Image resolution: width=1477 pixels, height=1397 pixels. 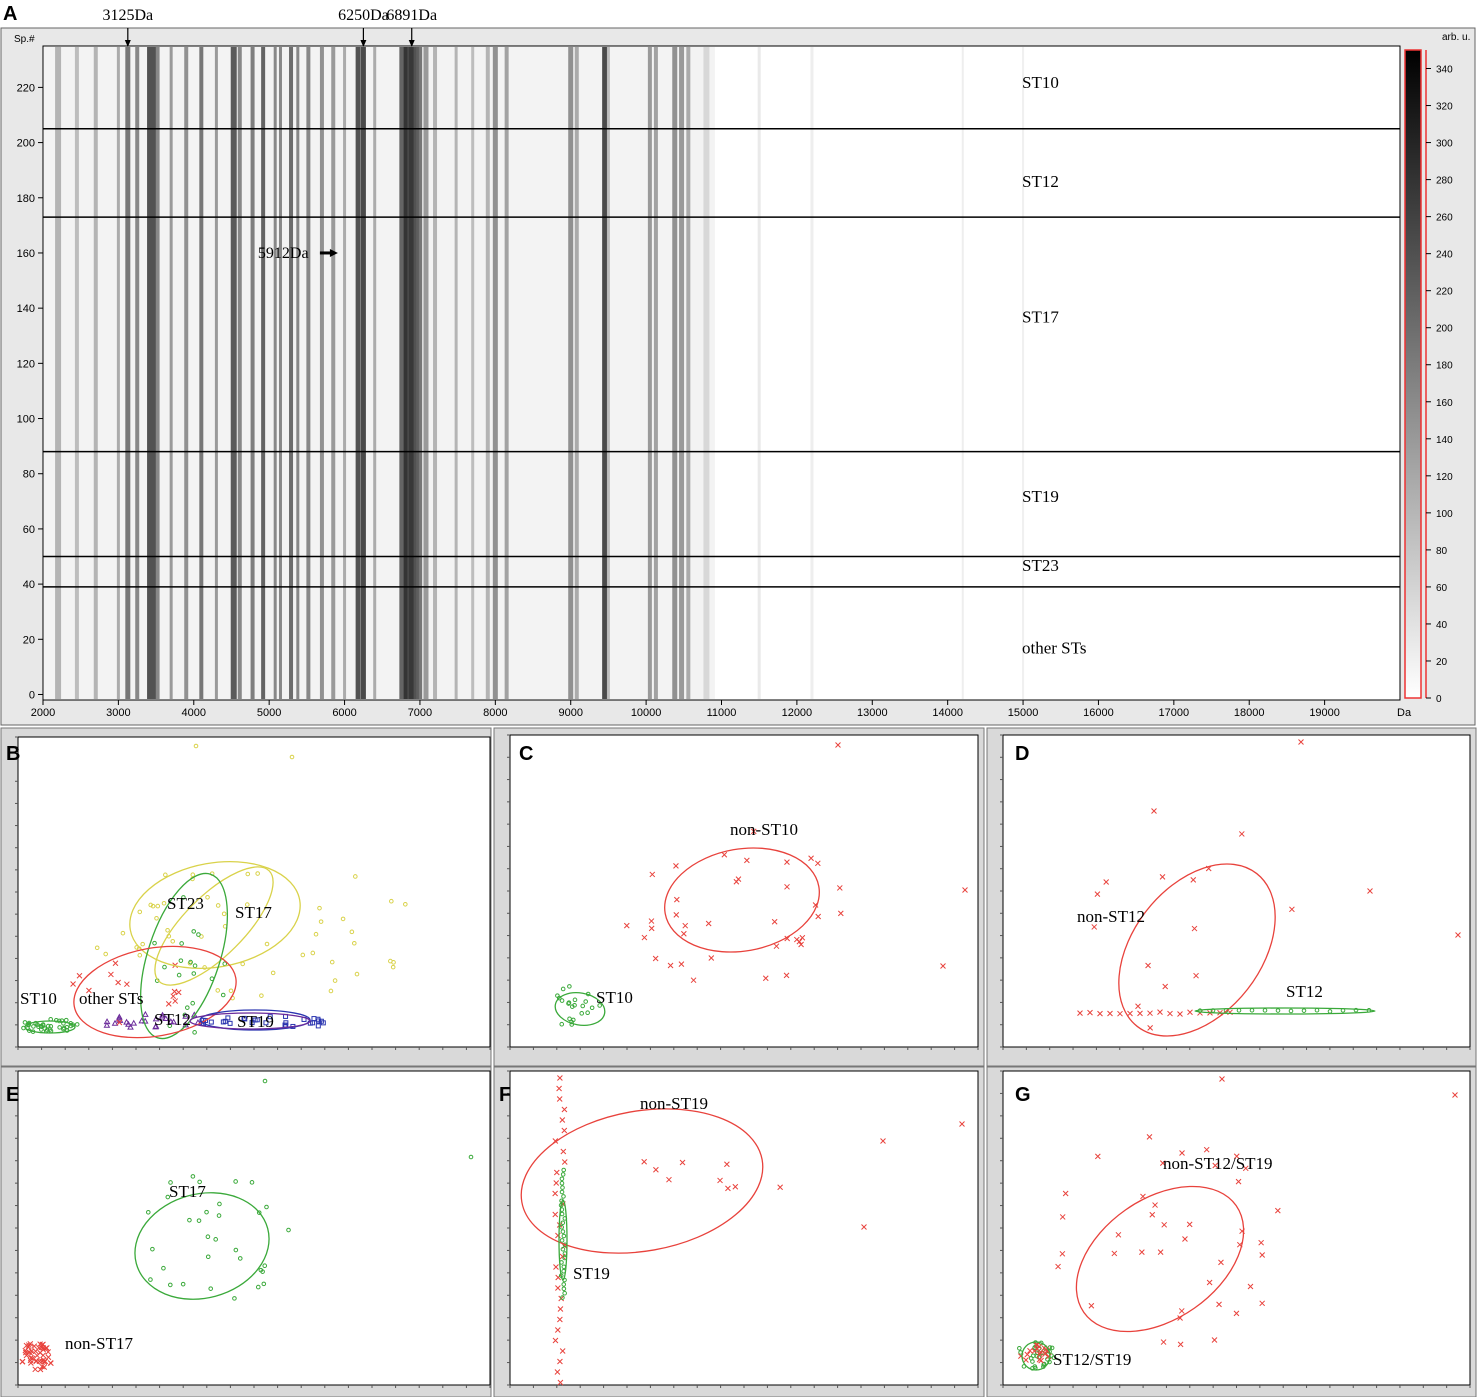 I want to click on x-tick-label: 18000, so click(x=1249, y=713).